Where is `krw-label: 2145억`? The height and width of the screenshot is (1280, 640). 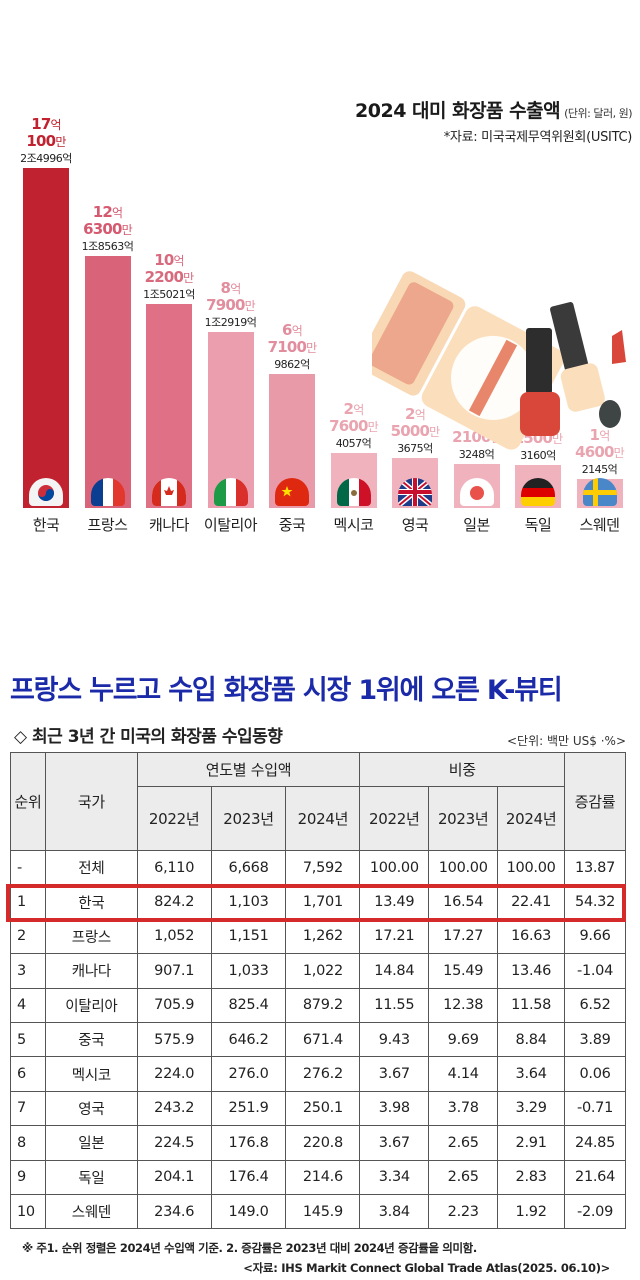 krw-label: 2145억 is located at coordinates (599, 469).